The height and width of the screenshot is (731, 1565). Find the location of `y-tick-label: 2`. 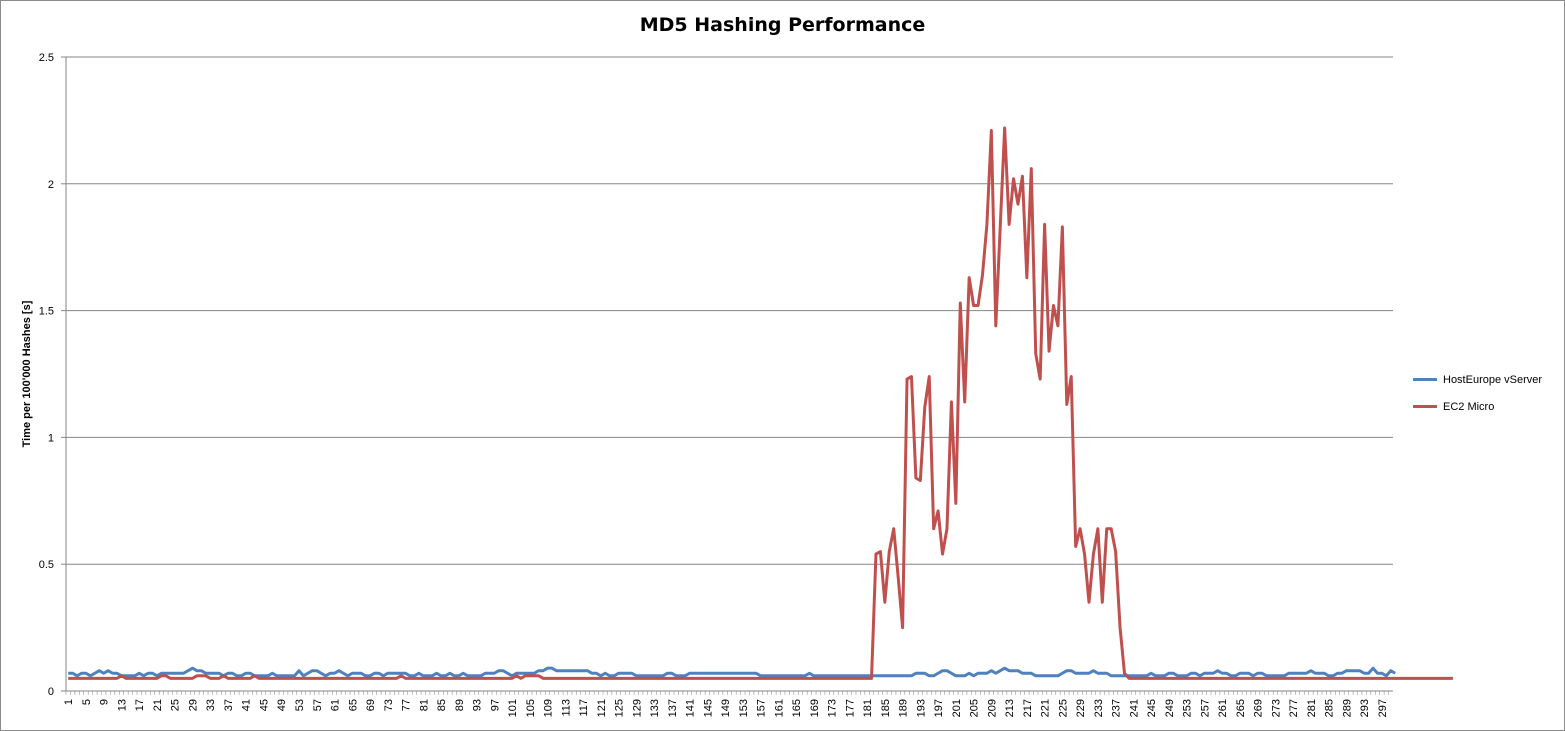

y-tick-label: 2 is located at coordinates (51, 185).